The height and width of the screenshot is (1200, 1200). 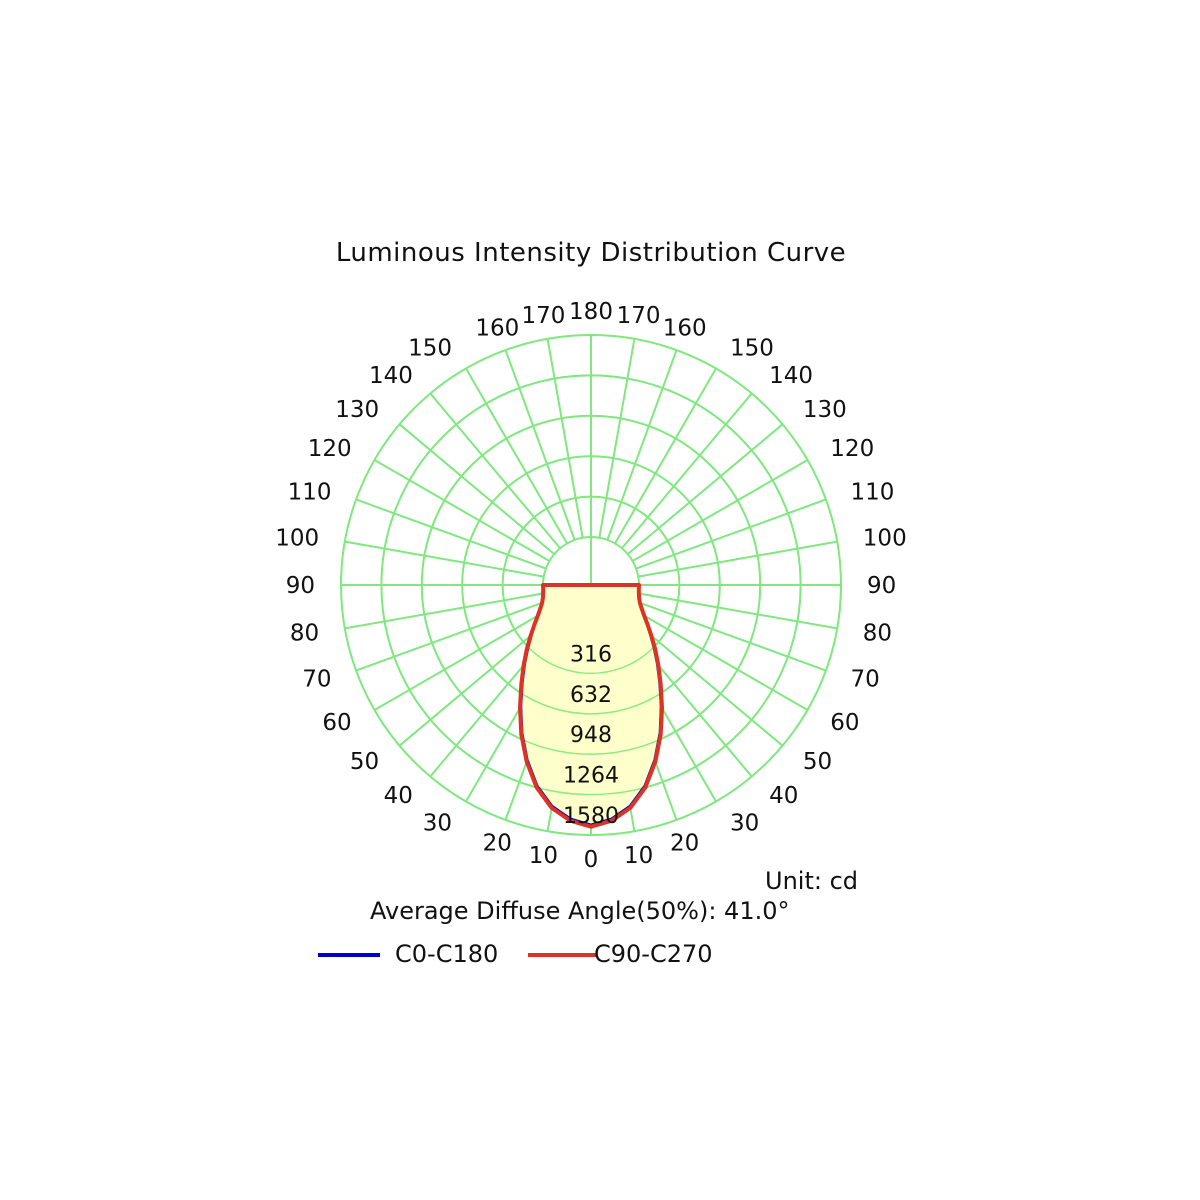 I want to click on unit-label: Unit: cd, so click(x=811, y=881).